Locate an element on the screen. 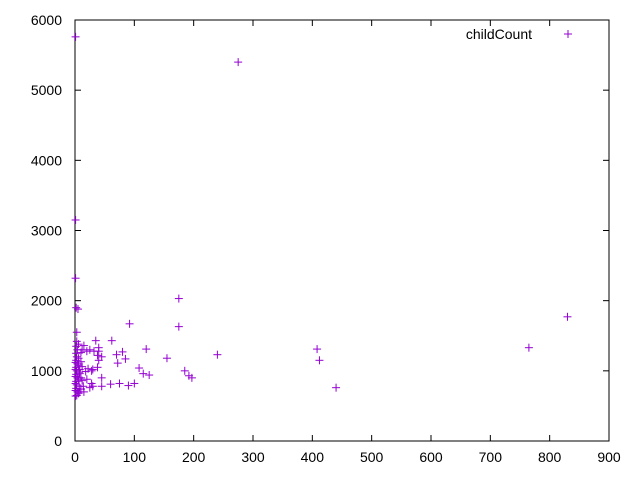 This screenshot has height=480, width=640. x-tick-label: 600 is located at coordinates (431, 457).